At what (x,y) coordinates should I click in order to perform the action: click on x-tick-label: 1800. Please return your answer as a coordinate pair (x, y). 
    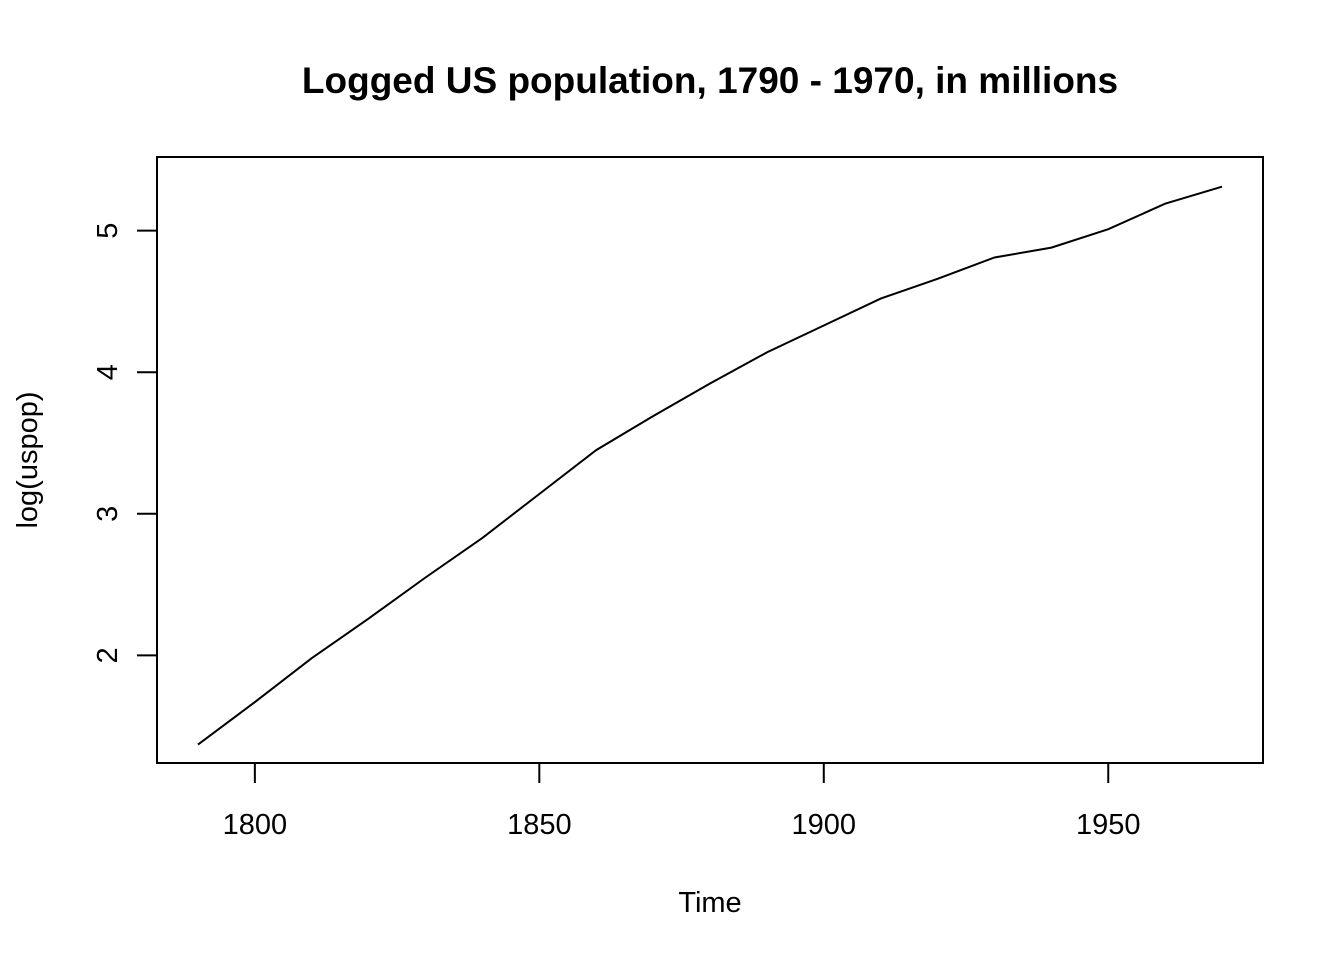
    Looking at the image, I should click on (255, 825).